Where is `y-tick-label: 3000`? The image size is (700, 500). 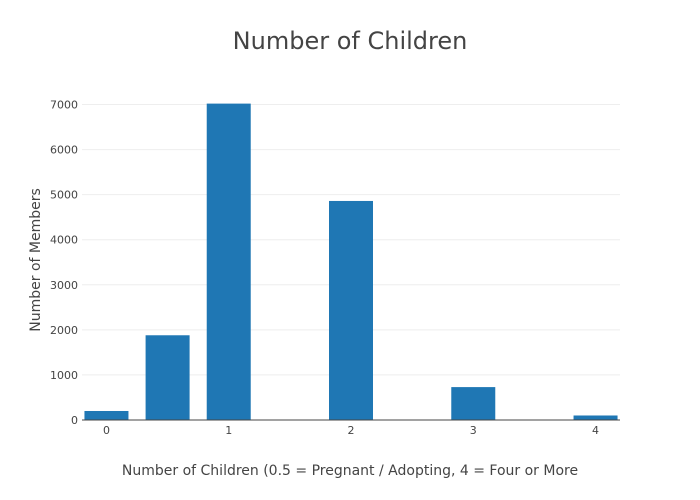 y-tick-label: 3000 is located at coordinates (64, 285).